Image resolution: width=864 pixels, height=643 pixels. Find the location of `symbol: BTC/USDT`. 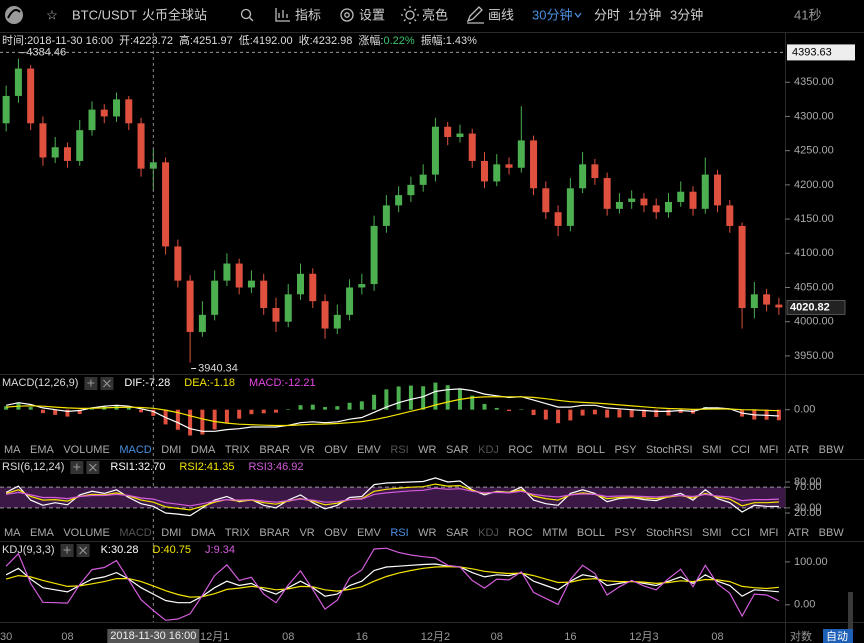

symbol: BTC/USDT is located at coordinates (104, 14).